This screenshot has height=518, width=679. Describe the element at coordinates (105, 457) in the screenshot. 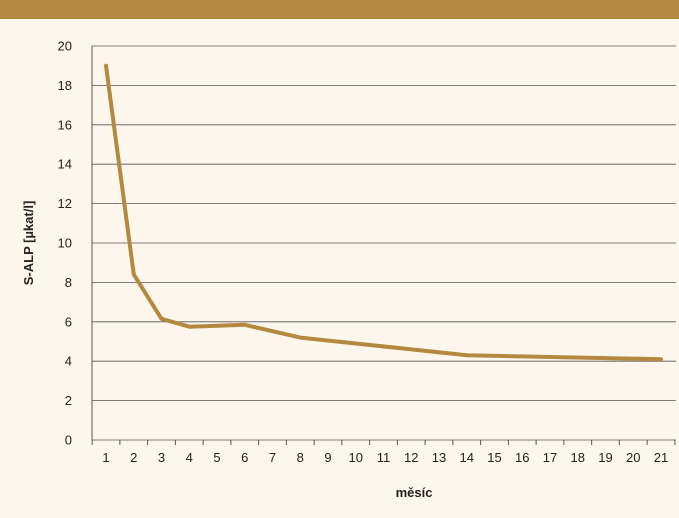

I see `x-tick-label: 1` at that location.